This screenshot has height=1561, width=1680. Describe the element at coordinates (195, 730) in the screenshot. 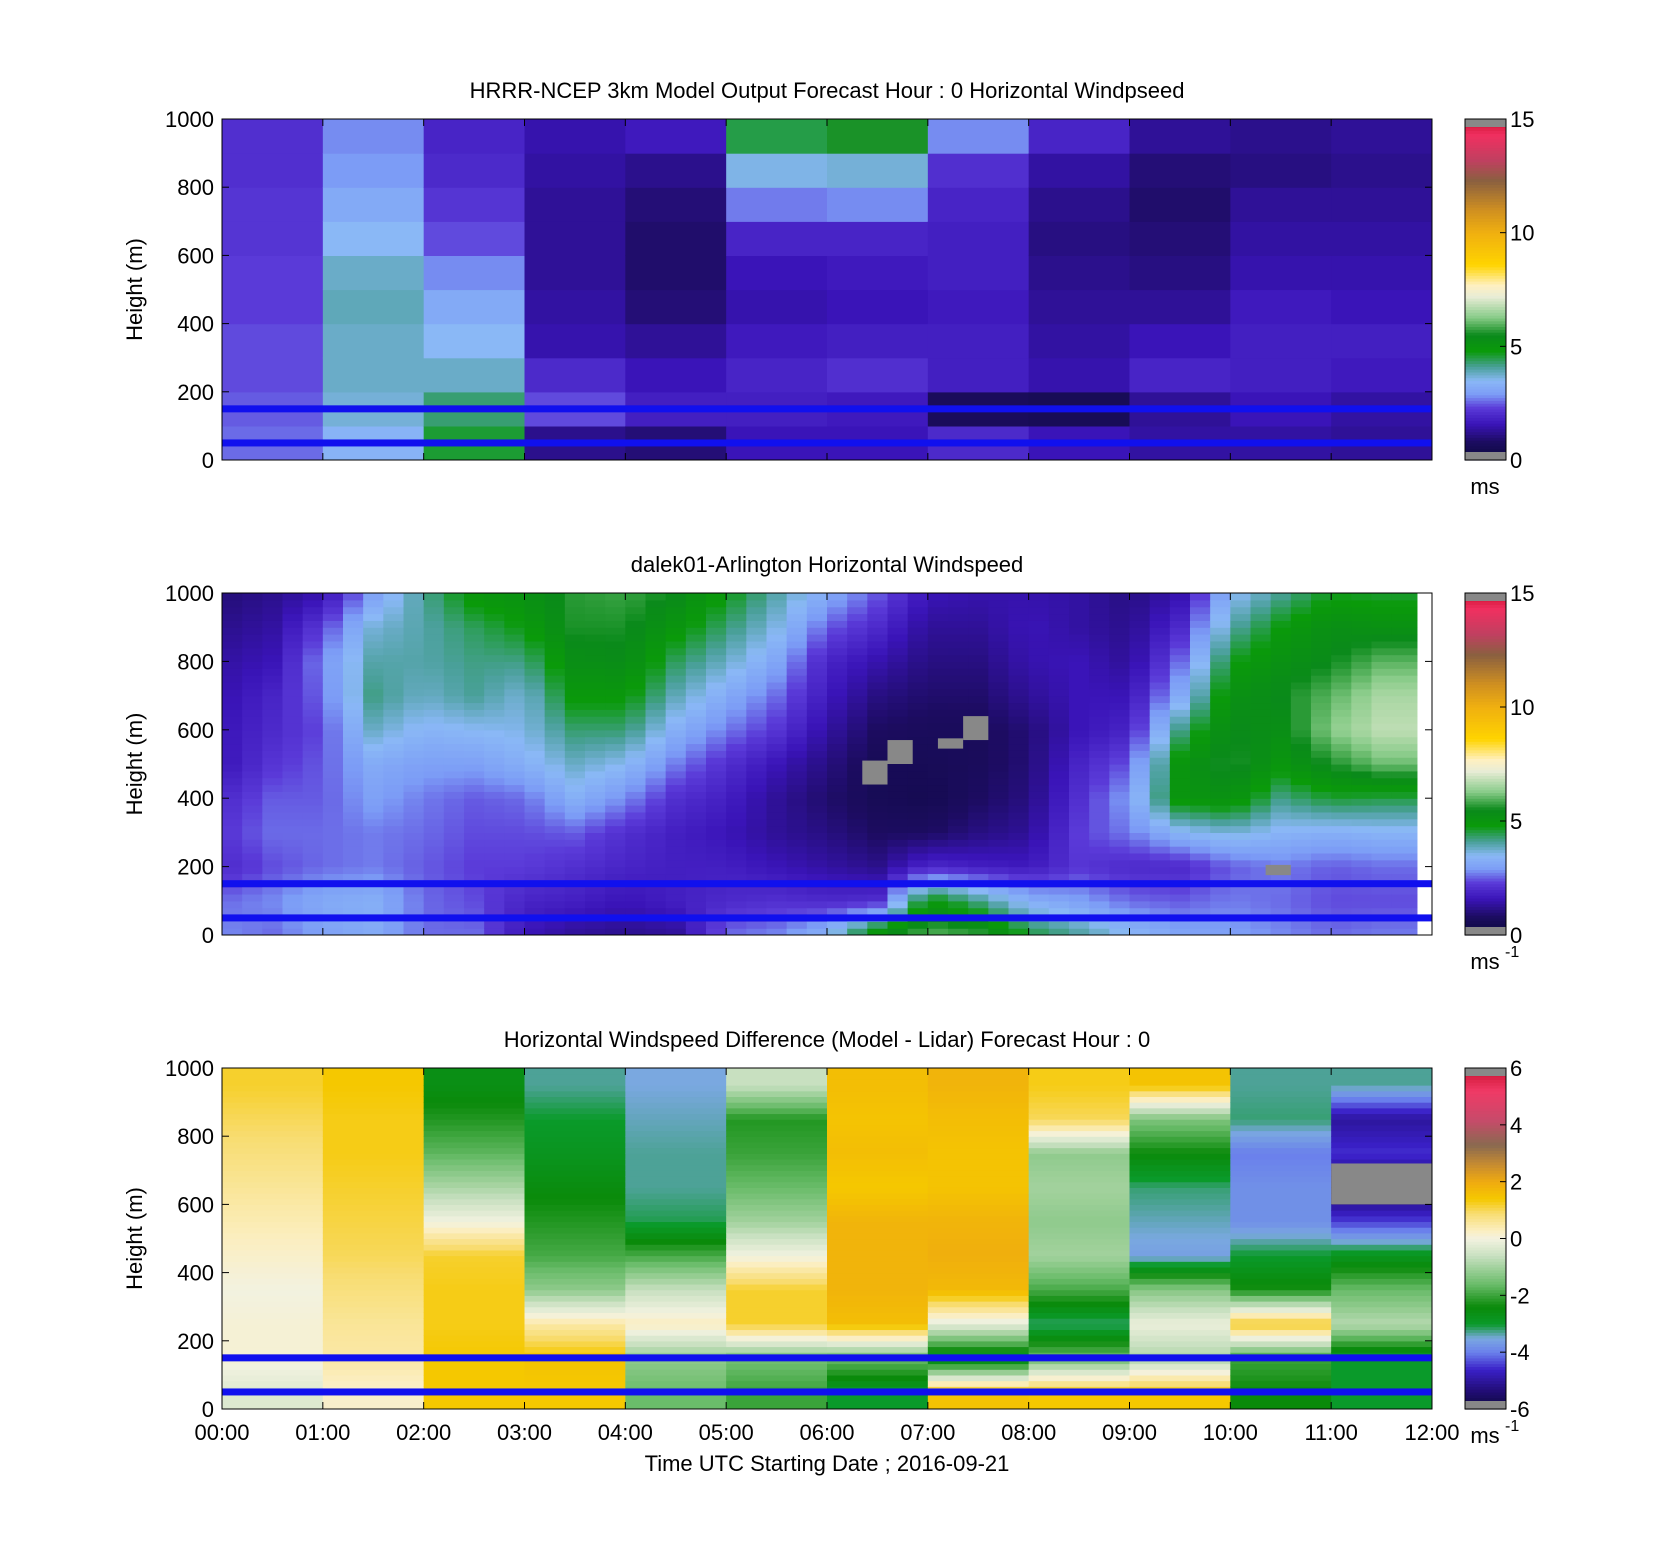

I see `y-tick-label: 600` at that location.